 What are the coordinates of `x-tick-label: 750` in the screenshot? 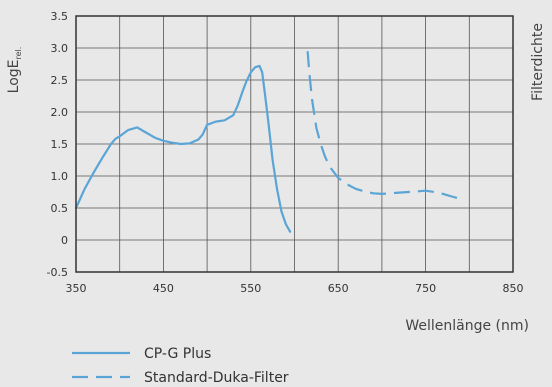 It's located at (425, 288).